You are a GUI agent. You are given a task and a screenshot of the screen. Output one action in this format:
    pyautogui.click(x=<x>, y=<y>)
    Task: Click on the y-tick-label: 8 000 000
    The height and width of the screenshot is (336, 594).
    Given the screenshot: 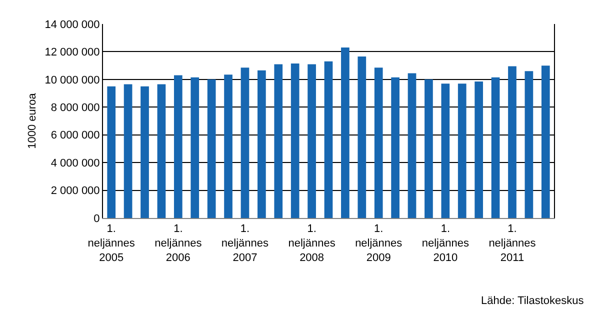 What is the action you would take?
    pyautogui.click(x=75, y=108)
    